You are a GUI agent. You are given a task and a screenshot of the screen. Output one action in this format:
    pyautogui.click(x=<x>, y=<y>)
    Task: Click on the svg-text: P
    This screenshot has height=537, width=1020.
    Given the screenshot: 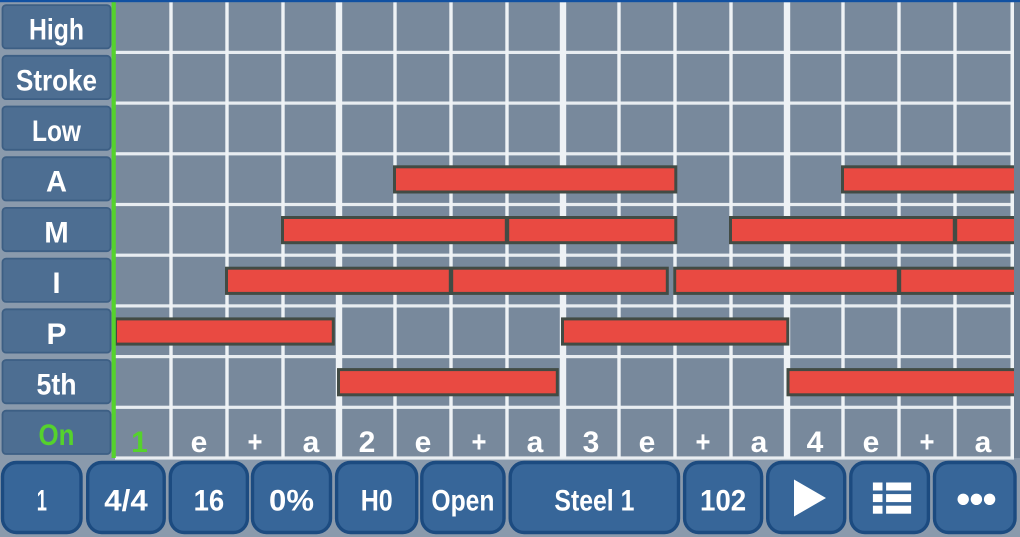 What is the action you would take?
    pyautogui.click(x=57, y=334)
    